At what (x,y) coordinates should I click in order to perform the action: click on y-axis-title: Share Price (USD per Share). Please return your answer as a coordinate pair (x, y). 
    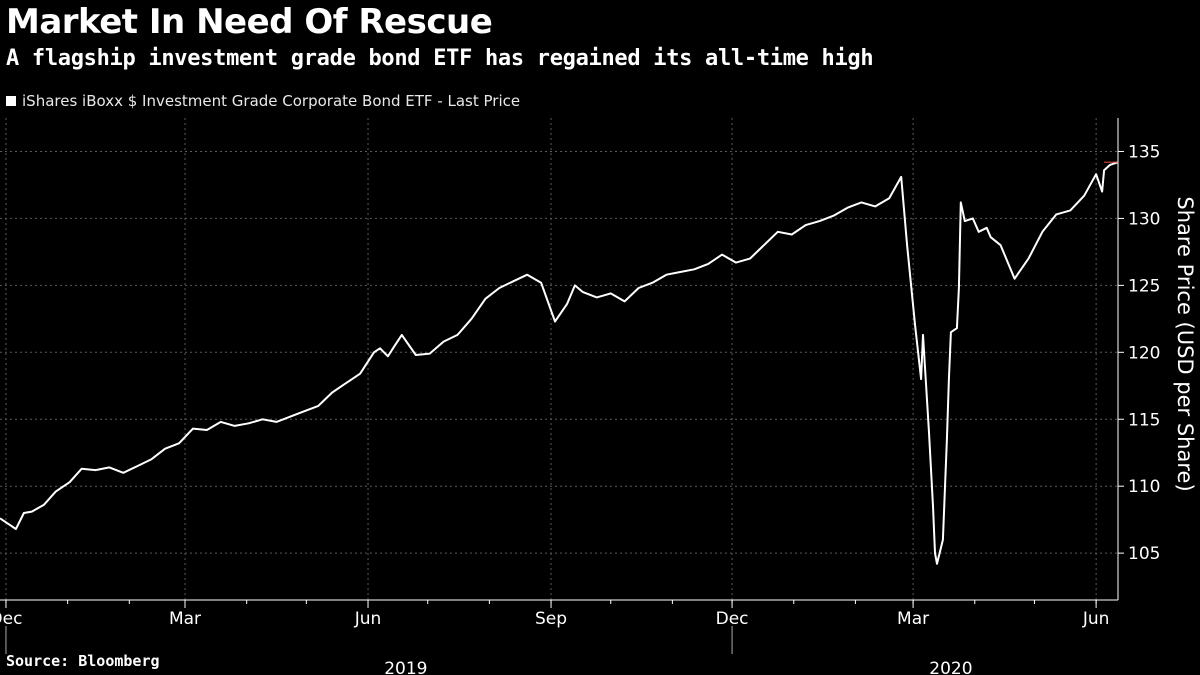
    Looking at the image, I should click on (1185, 343).